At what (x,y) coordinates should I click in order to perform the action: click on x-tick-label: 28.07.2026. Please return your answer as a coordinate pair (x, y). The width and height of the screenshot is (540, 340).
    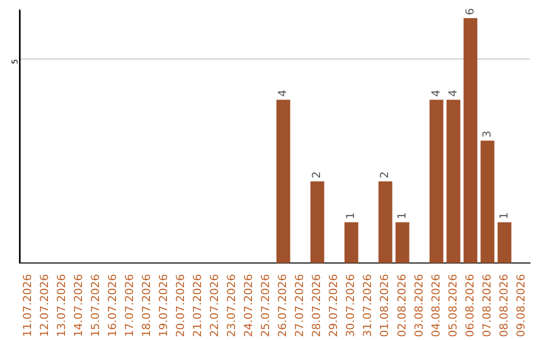
    Looking at the image, I should click on (317, 306).